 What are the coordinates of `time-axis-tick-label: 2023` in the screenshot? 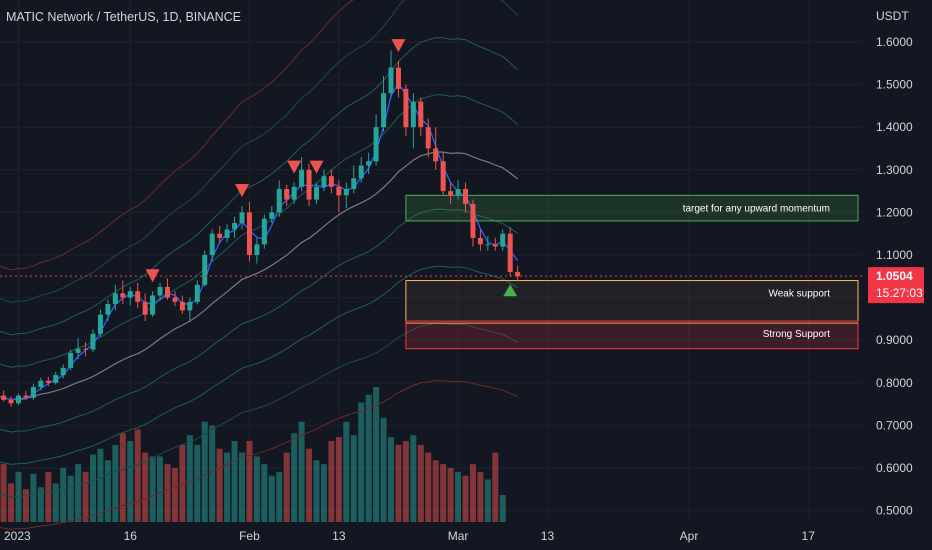 It's located at (17, 536).